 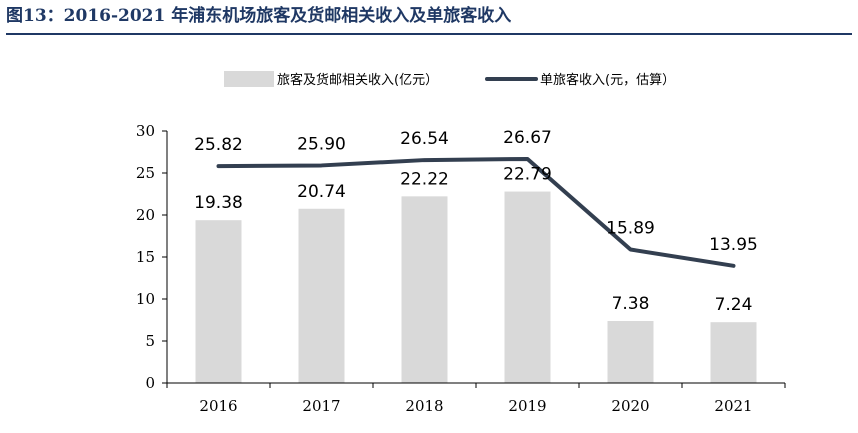 What do you see at coordinates (429, 34) in the screenshot?
I see `title-rule` at bounding box center [429, 34].